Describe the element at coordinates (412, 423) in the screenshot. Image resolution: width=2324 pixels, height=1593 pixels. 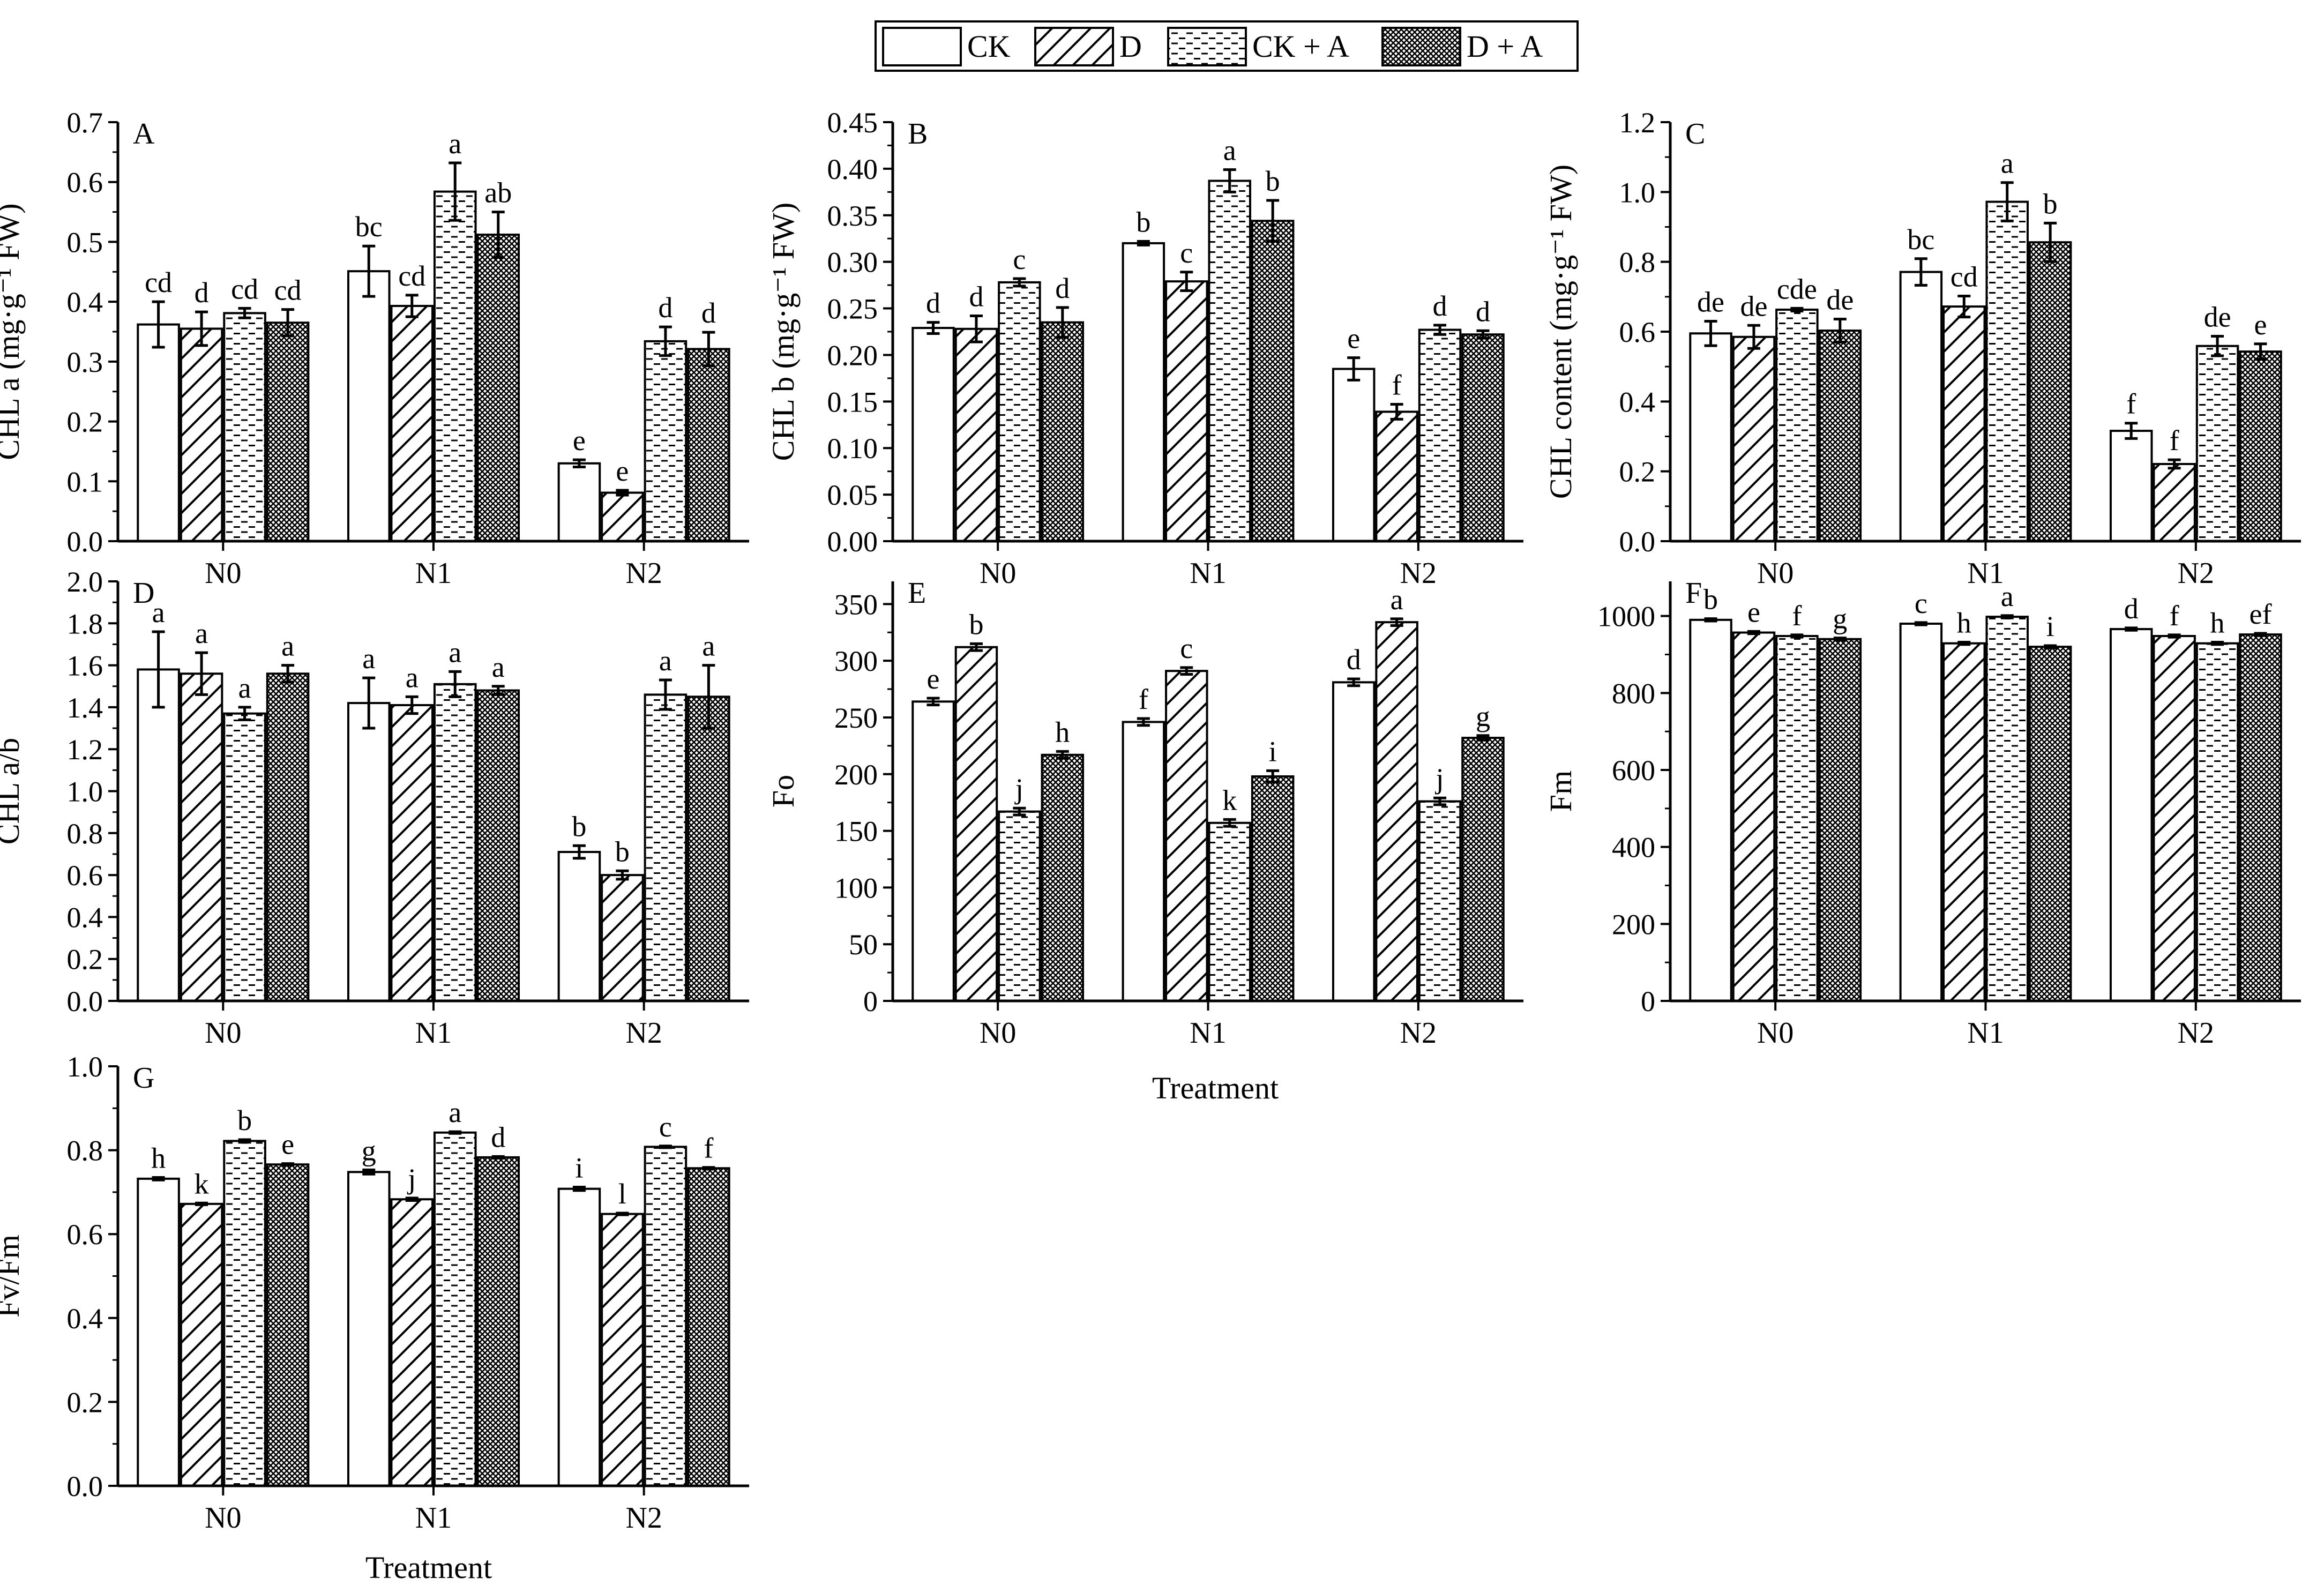
I see `bar-a-d-n1` at that location.